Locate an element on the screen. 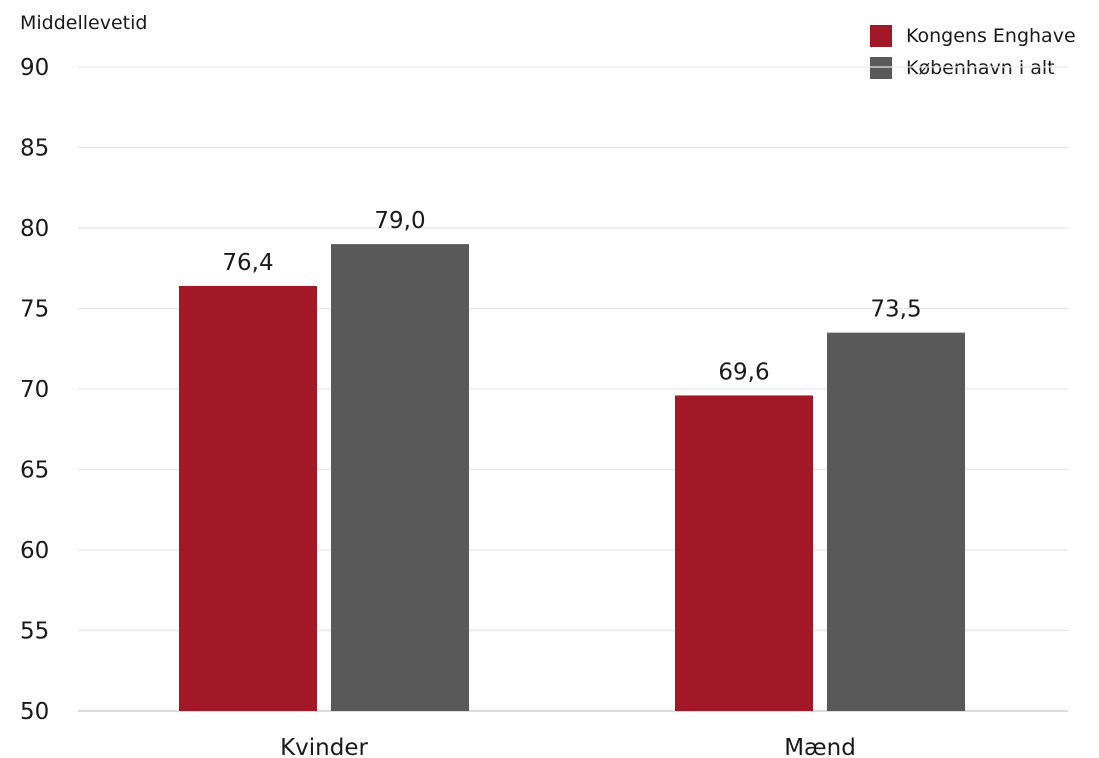 This screenshot has height=758, width=1099. legend-swatch-kobenhavn-i-alt is located at coordinates (881, 68).